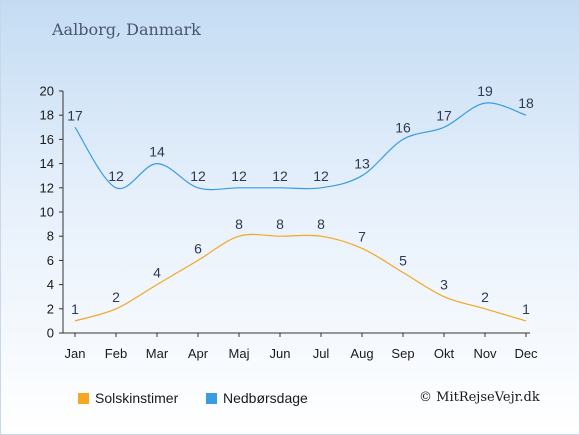  Describe the element at coordinates (50, 284) in the screenshot. I see `y-tick-label: 4` at that location.